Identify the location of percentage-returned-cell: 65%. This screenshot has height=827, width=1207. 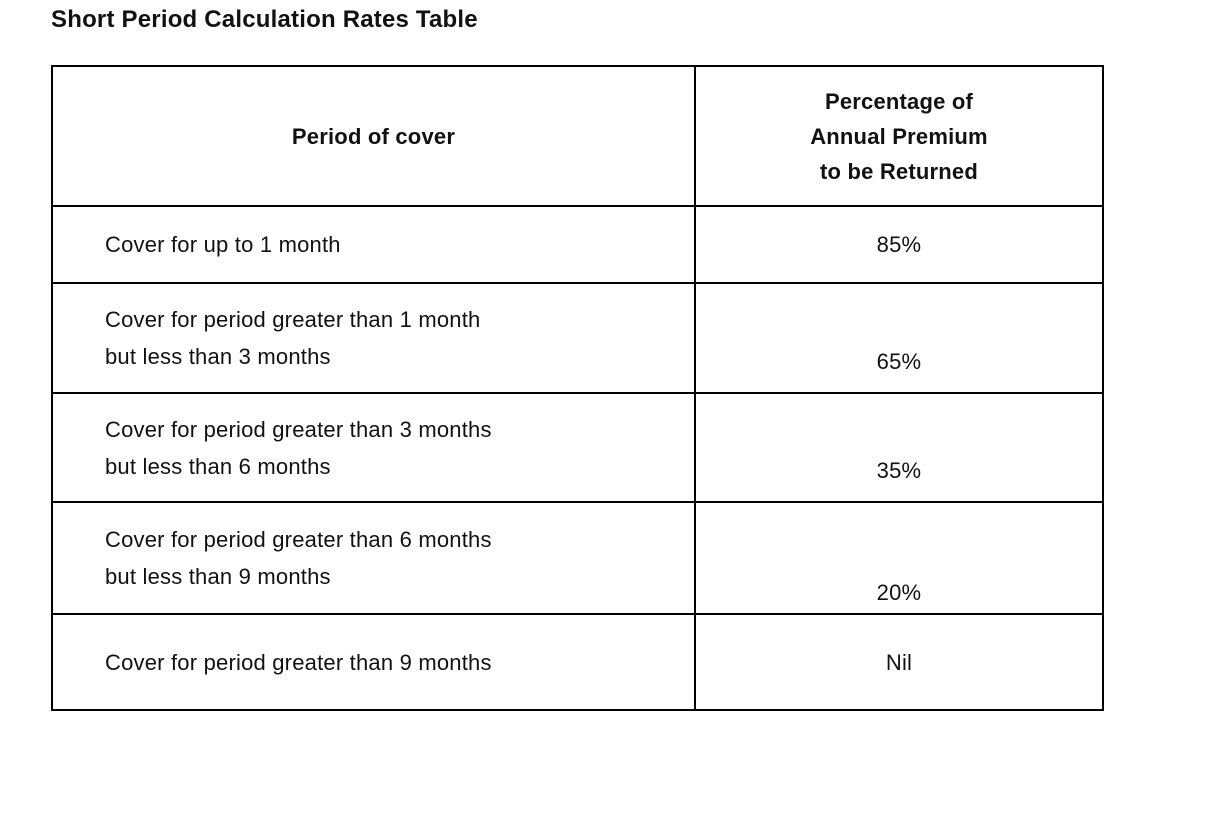
(899, 338).